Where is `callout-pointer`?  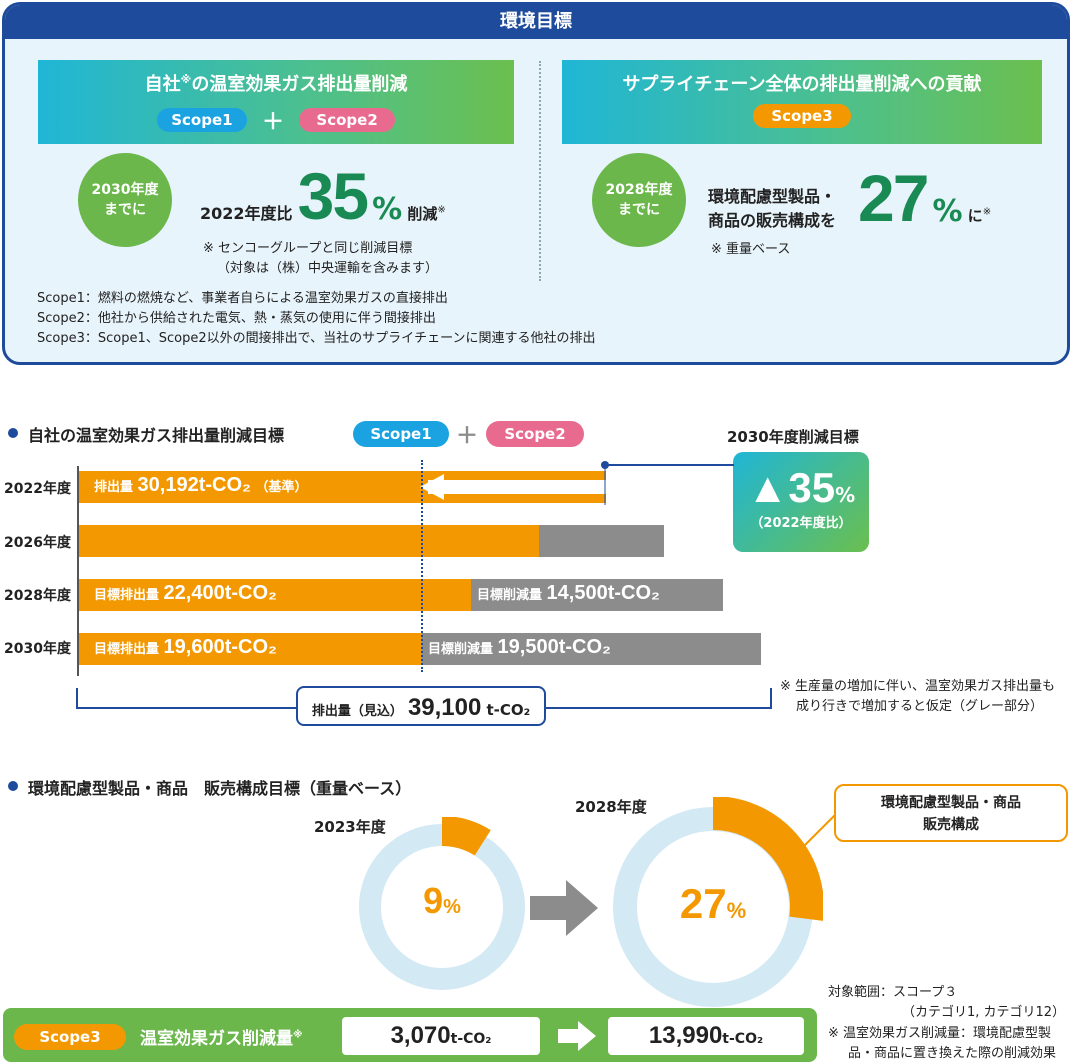 callout-pointer is located at coordinates (810, 840).